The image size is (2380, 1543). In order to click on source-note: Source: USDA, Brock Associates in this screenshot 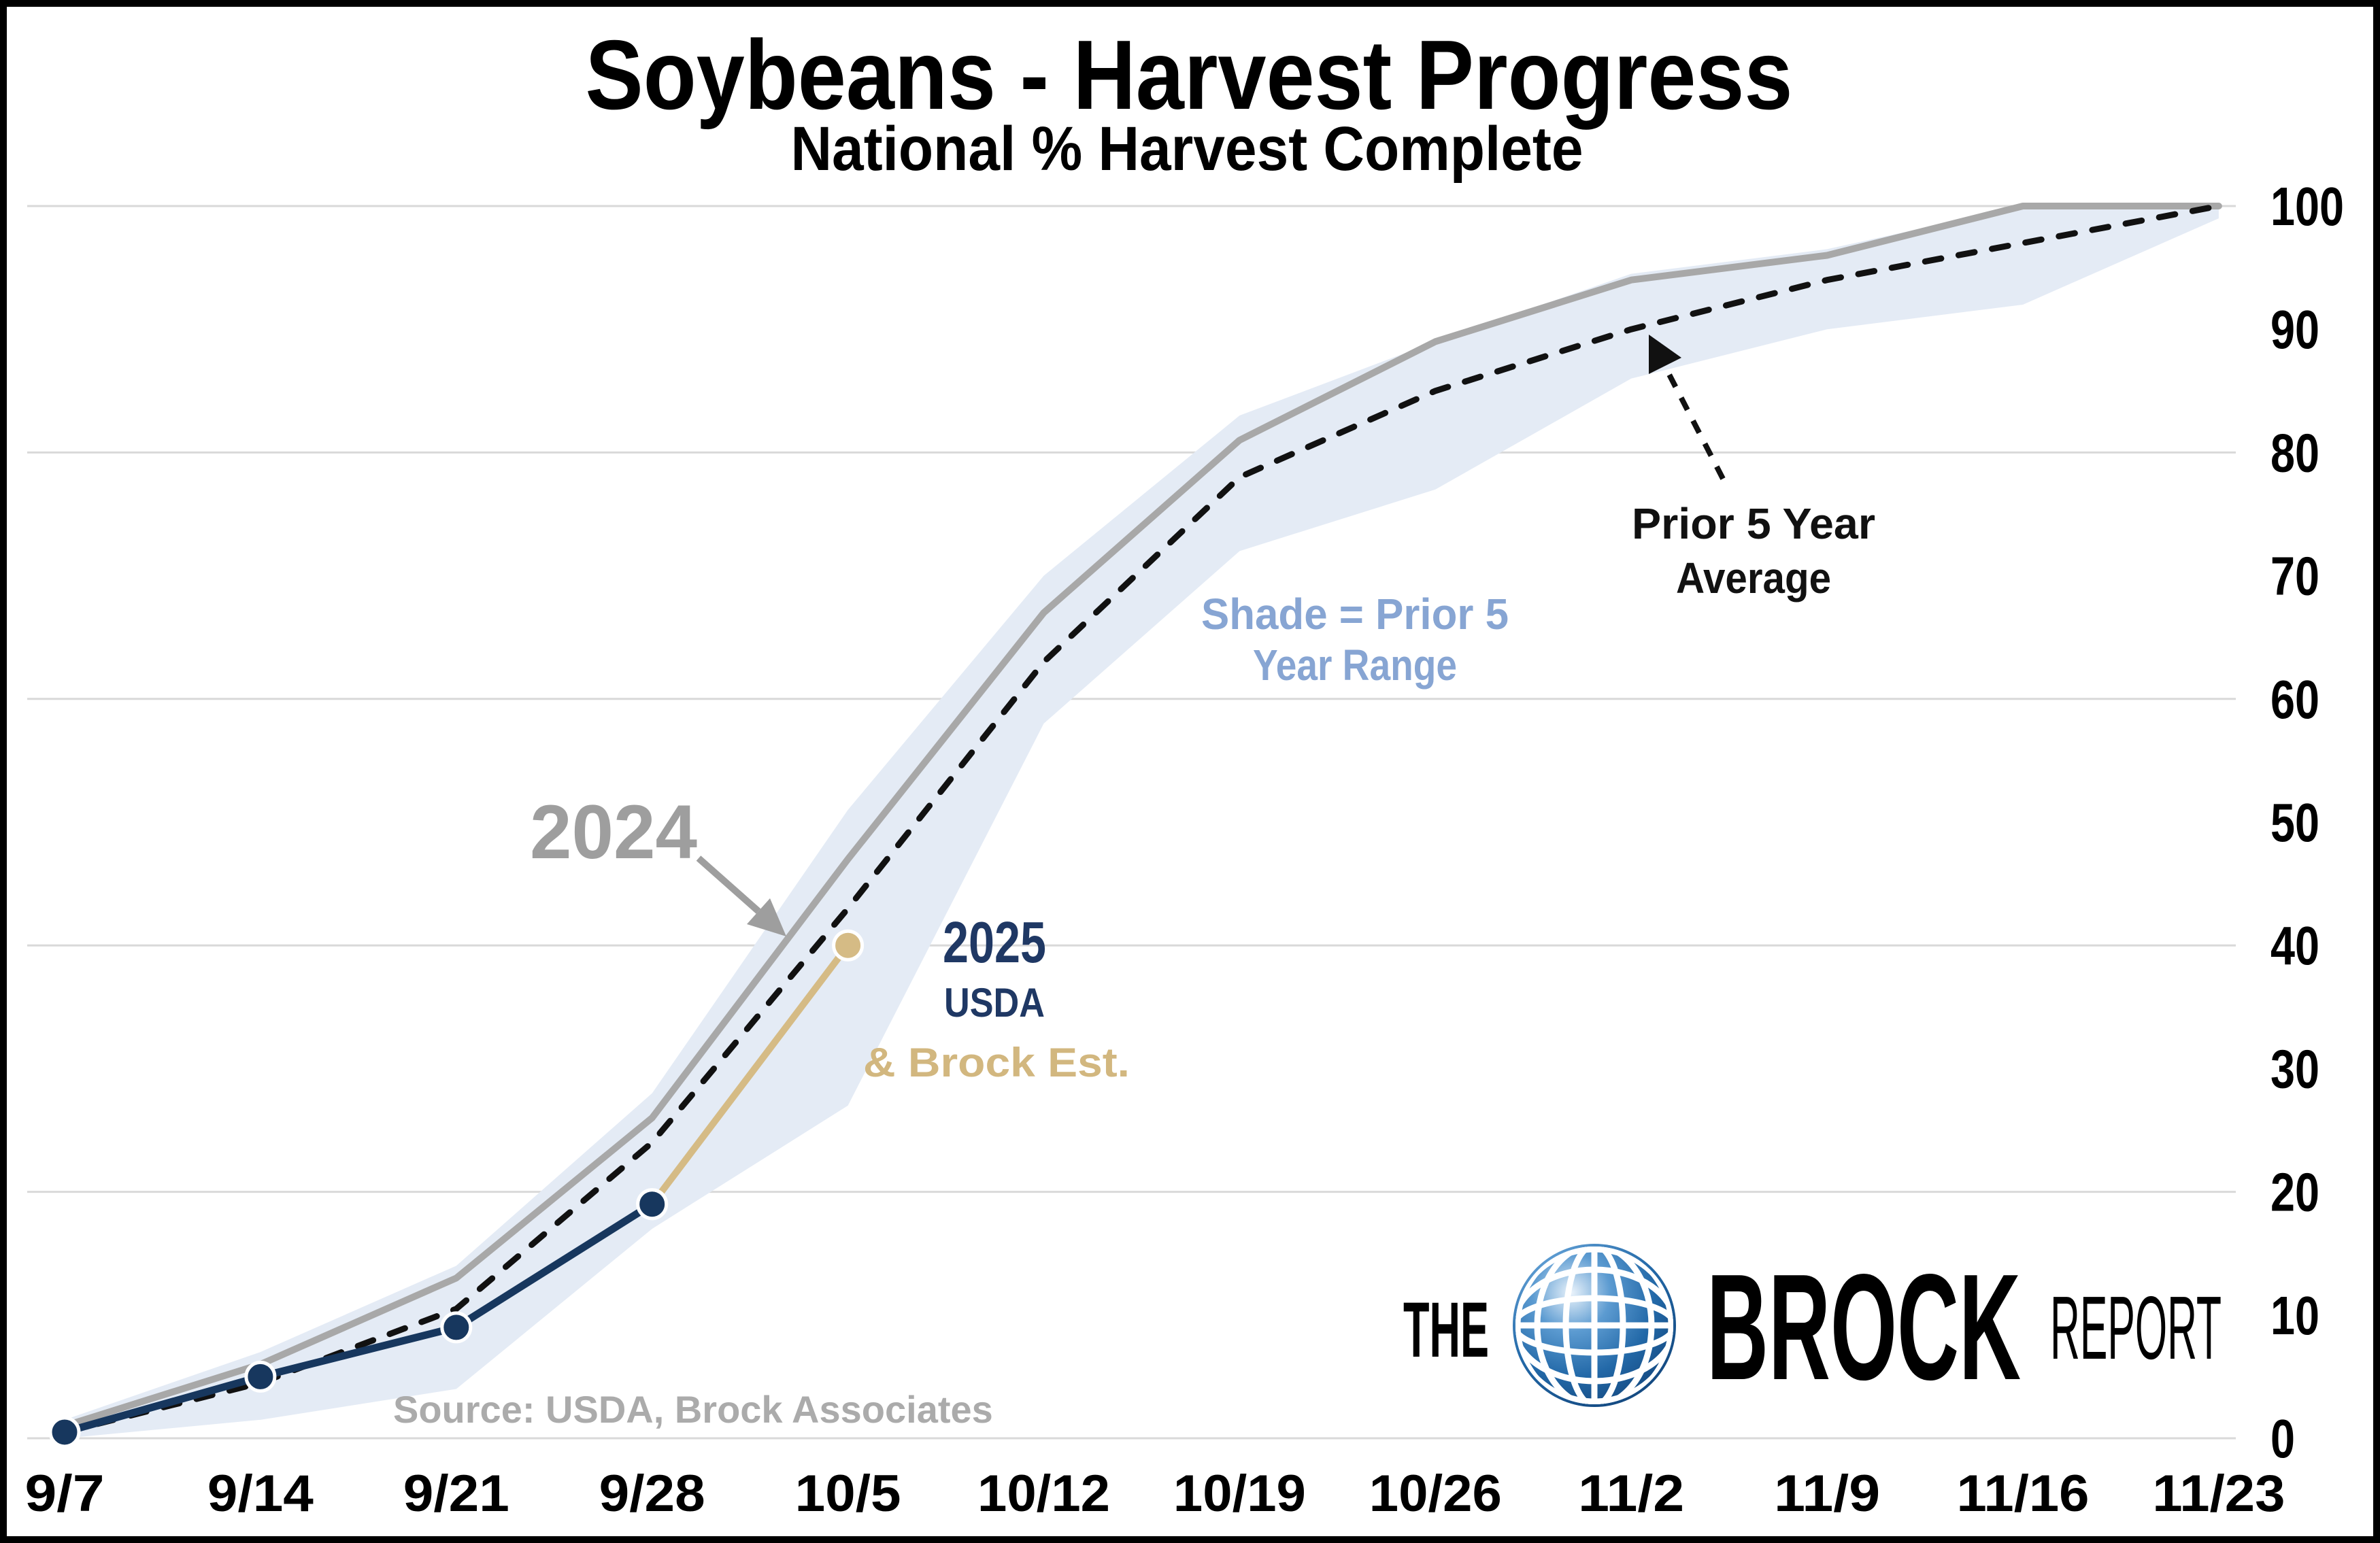, I will do `click(693, 1409)`.